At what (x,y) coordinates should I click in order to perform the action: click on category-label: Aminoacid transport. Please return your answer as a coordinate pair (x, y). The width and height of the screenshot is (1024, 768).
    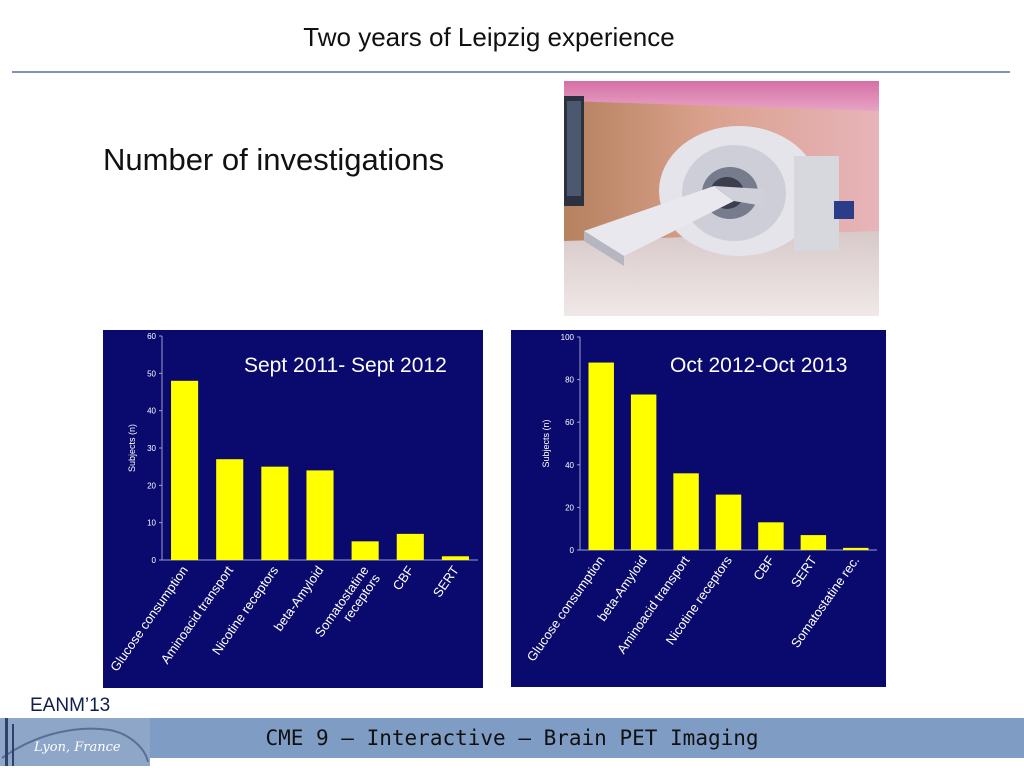
    Looking at the image, I should click on (653, 605).